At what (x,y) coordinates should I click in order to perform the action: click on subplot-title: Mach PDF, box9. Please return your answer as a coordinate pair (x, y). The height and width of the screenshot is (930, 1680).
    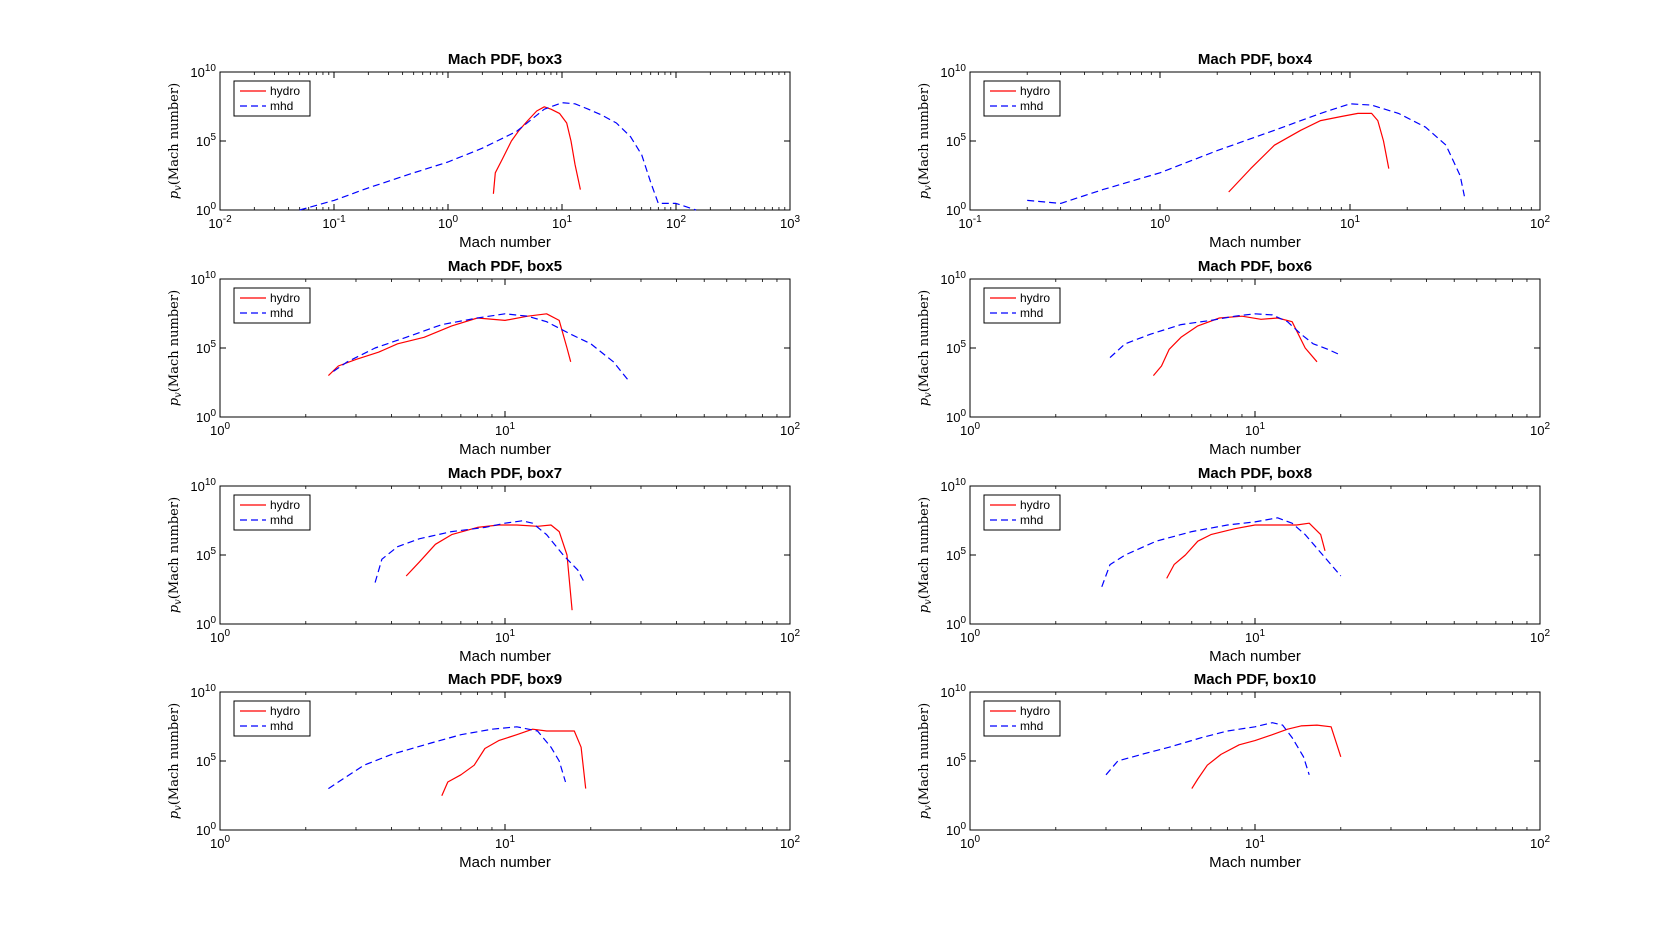
    Looking at the image, I should click on (505, 679).